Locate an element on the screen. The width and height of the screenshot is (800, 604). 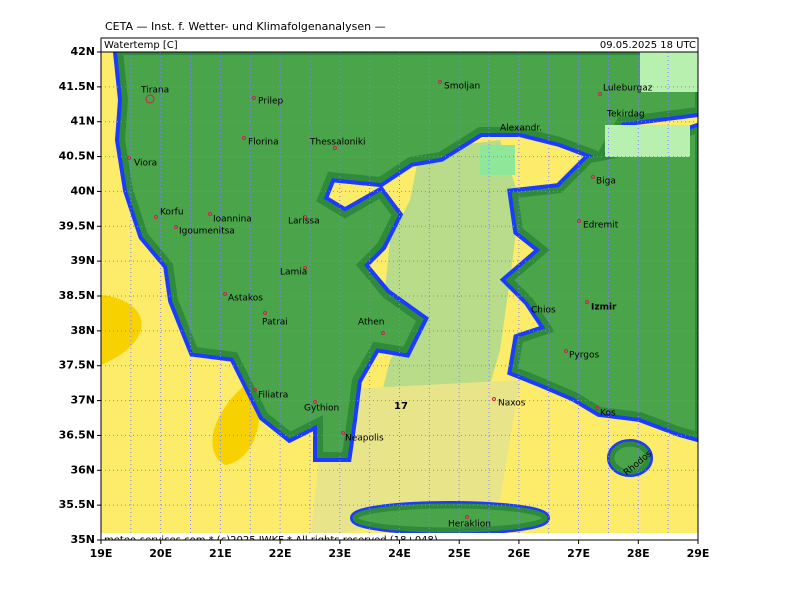
place: Igoumenitsa is located at coordinates (207, 232).